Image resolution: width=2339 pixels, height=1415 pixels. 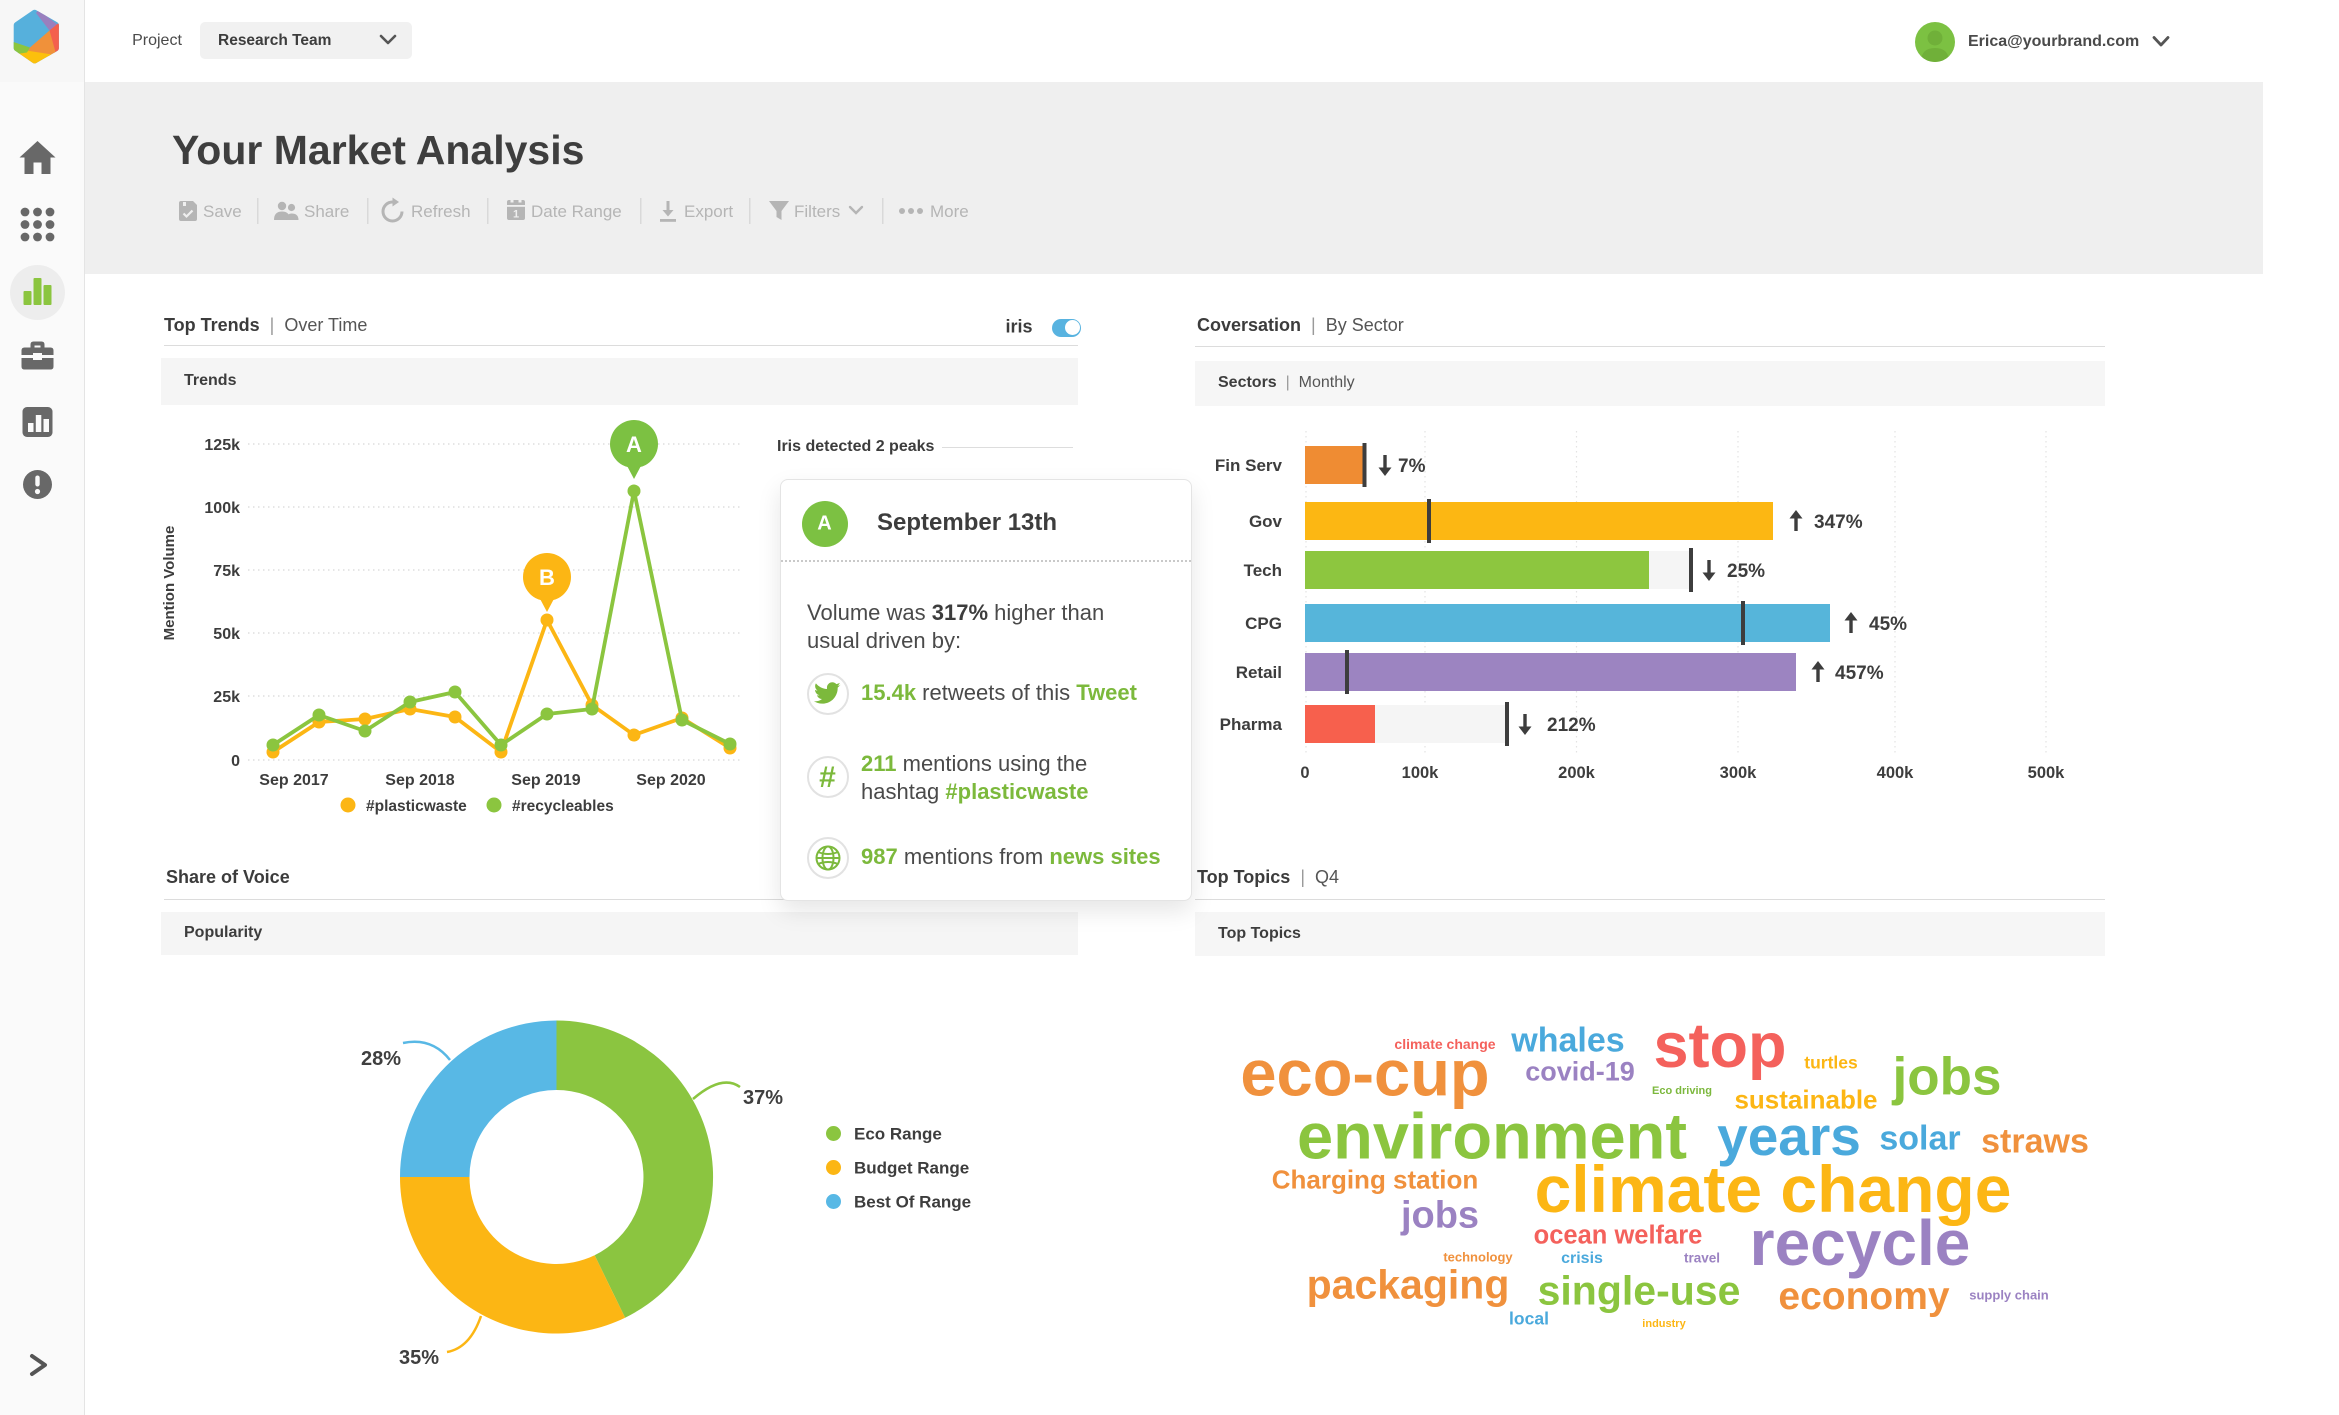 I want to click on svg-text: Fin Serv, so click(x=1249, y=465).